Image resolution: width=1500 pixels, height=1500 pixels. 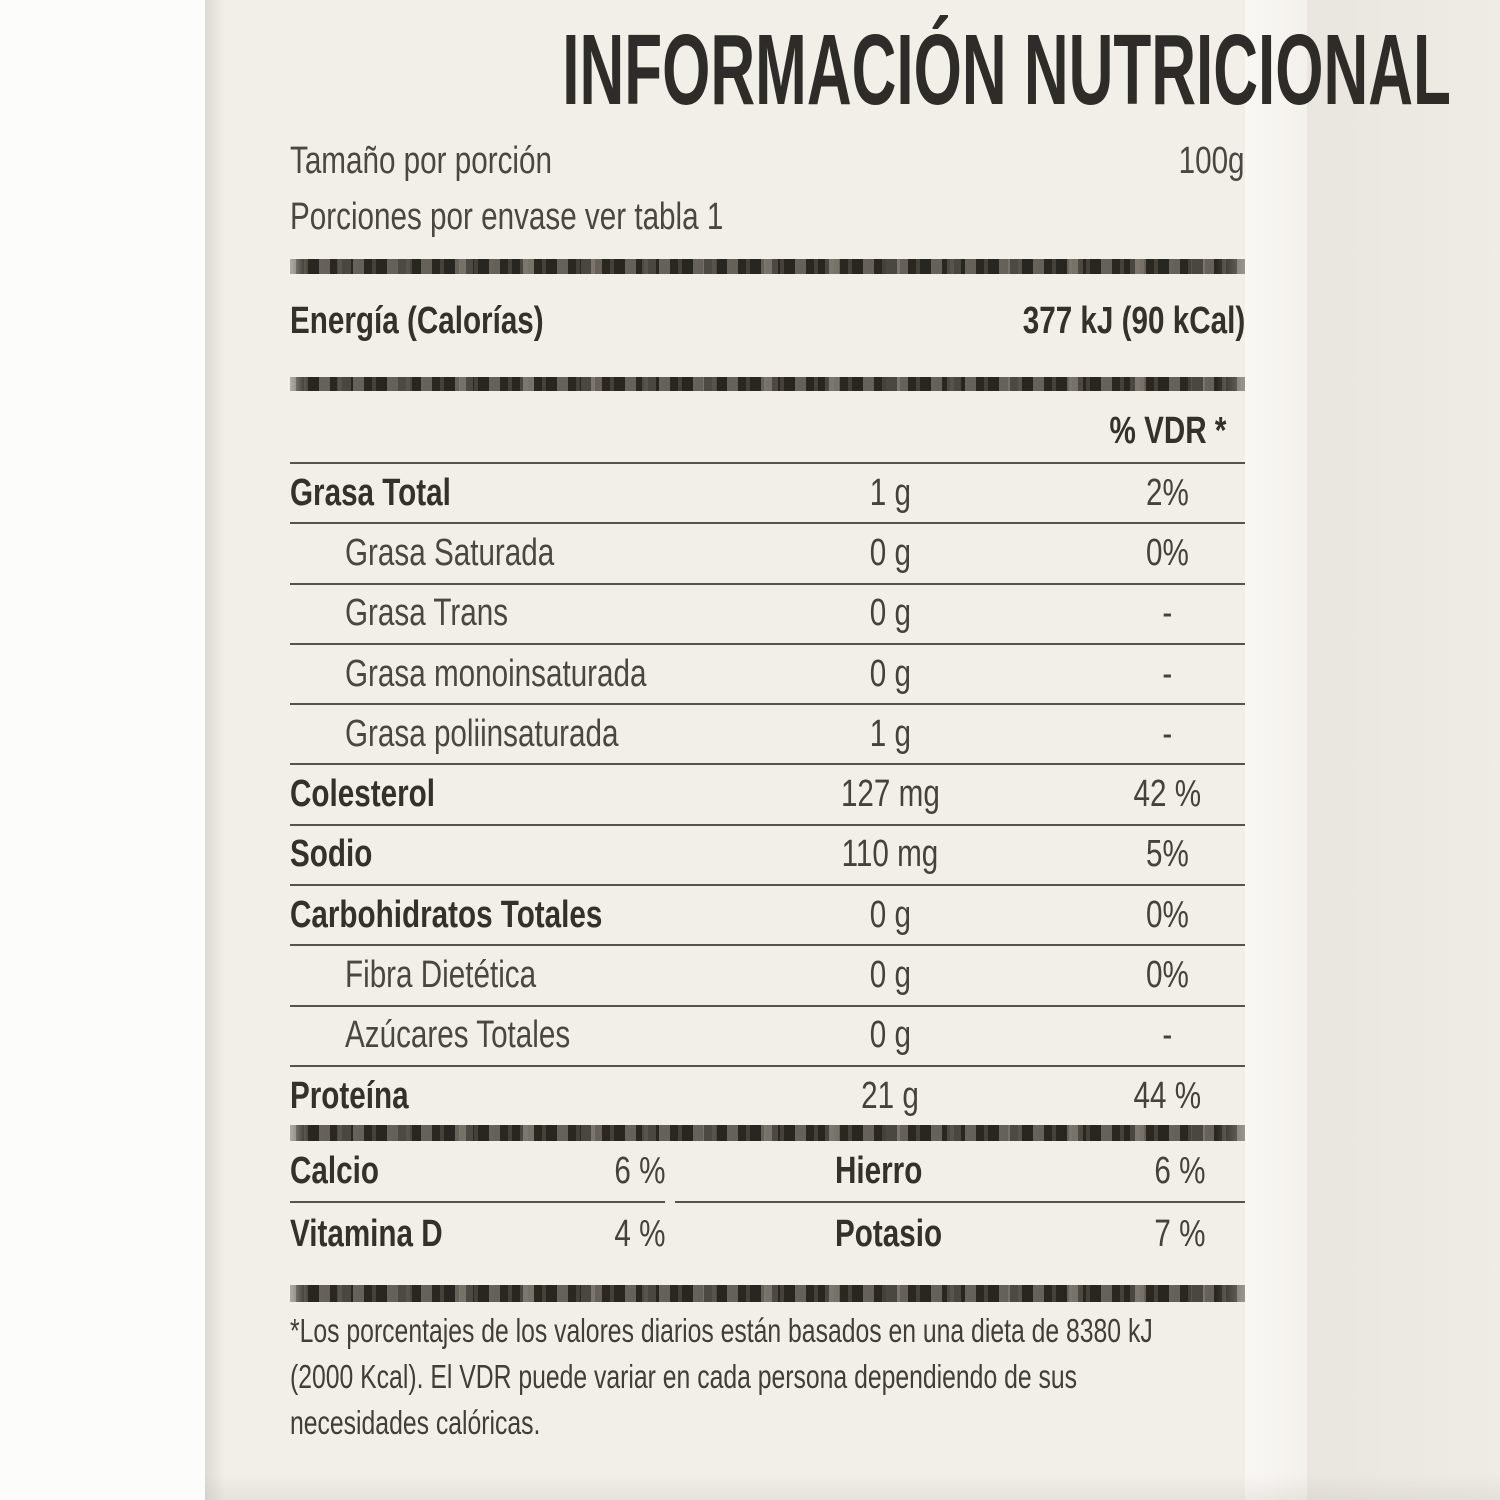 I want to click on nutrient-dv: 44 %, so click(x=1167, y=1095).